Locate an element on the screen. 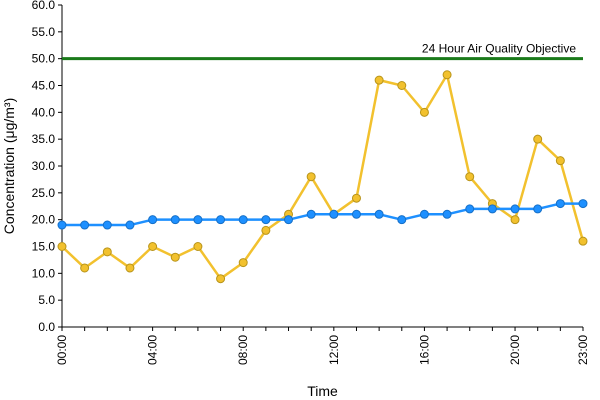  y-tick-label: 40.0 is located at coordinates (44, 112).